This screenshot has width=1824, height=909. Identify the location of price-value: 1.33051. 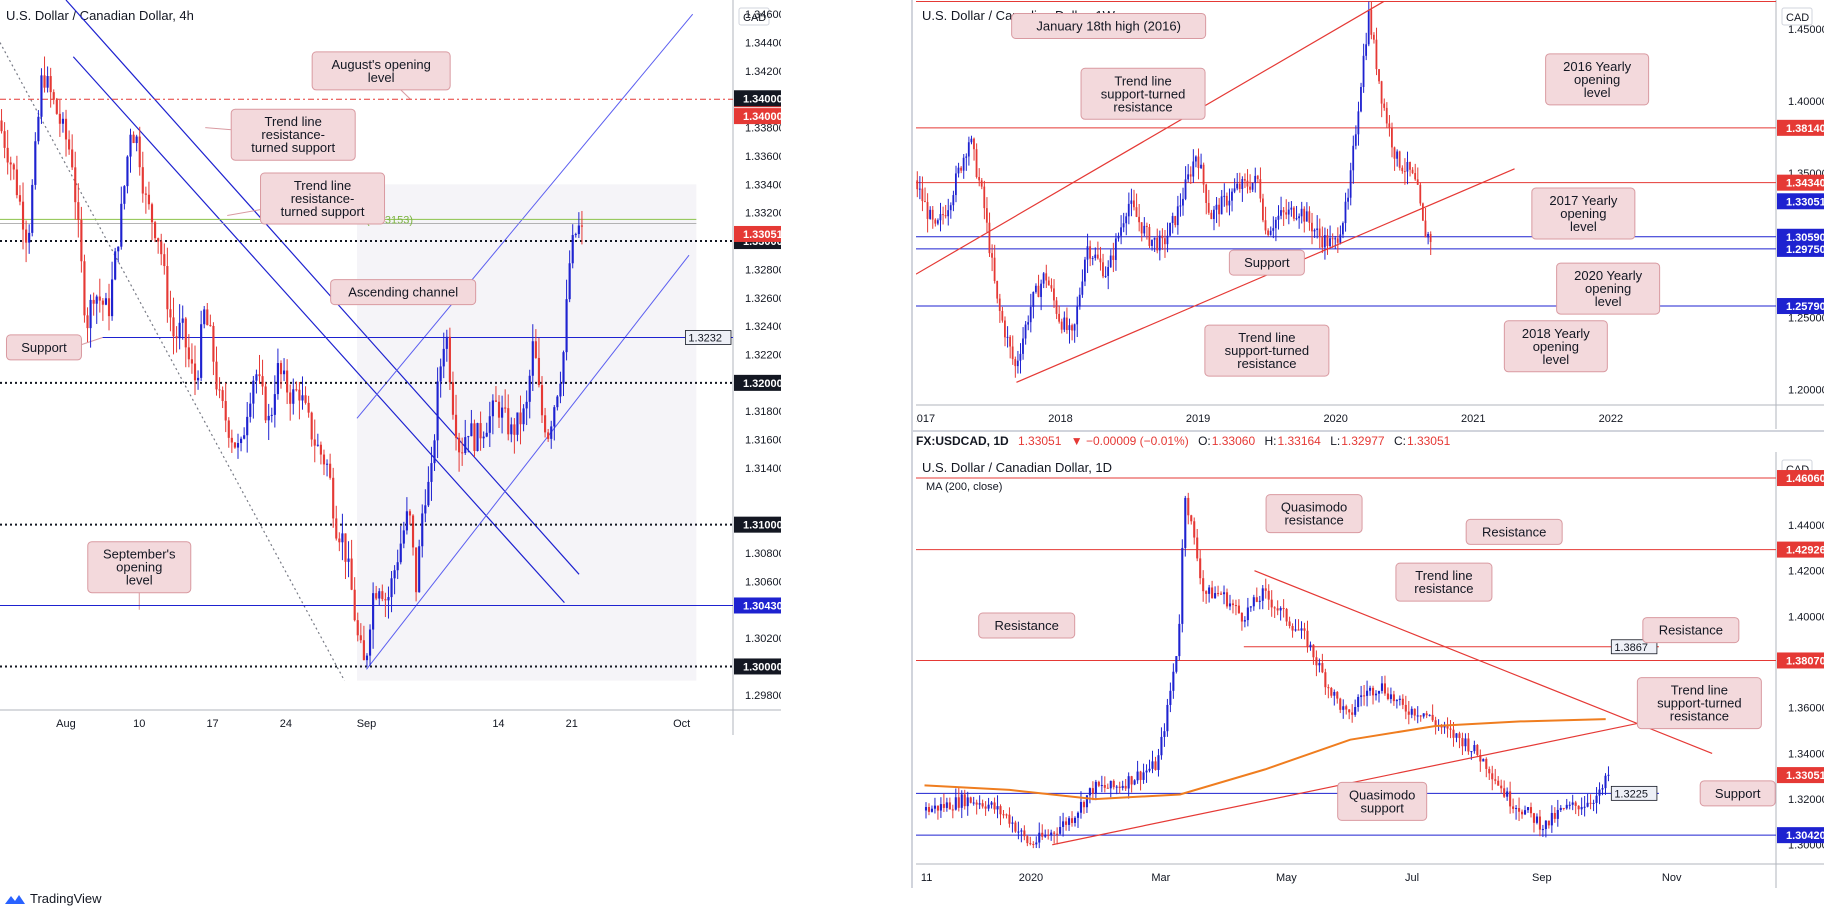
(1040, 441).